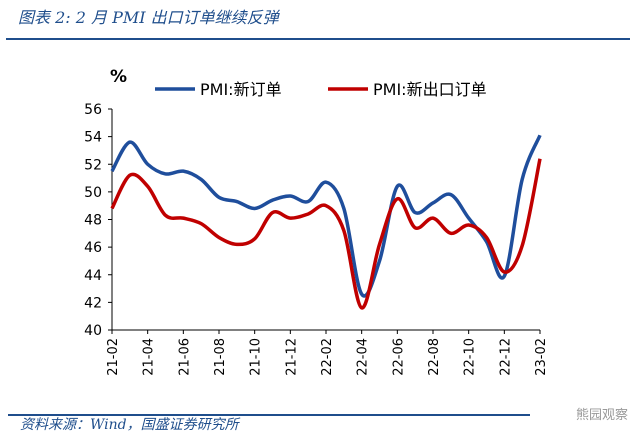 The height and width of the screenshot is (446, 640). What do you see at coordinates (93, 331) in the screenshot?
I see `y-tick-label: 40` at bounding box center [93, 331].